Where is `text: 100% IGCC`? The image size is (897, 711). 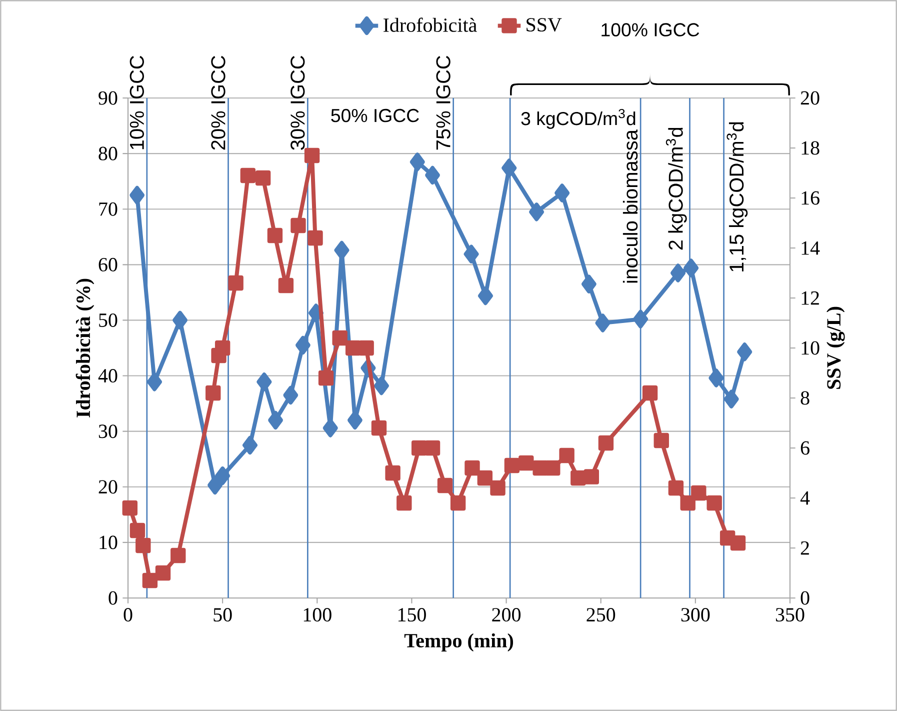
text: 100% IGCC is located at coordinates (651, 29).